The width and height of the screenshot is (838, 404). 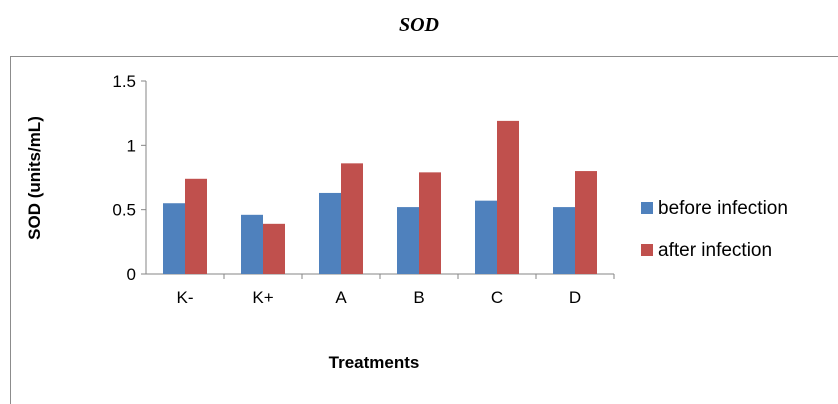 What do you see at coordinates (418, 297) in the screenshot?
I see `x-tick-label: B` at bounding box center [418, 297].